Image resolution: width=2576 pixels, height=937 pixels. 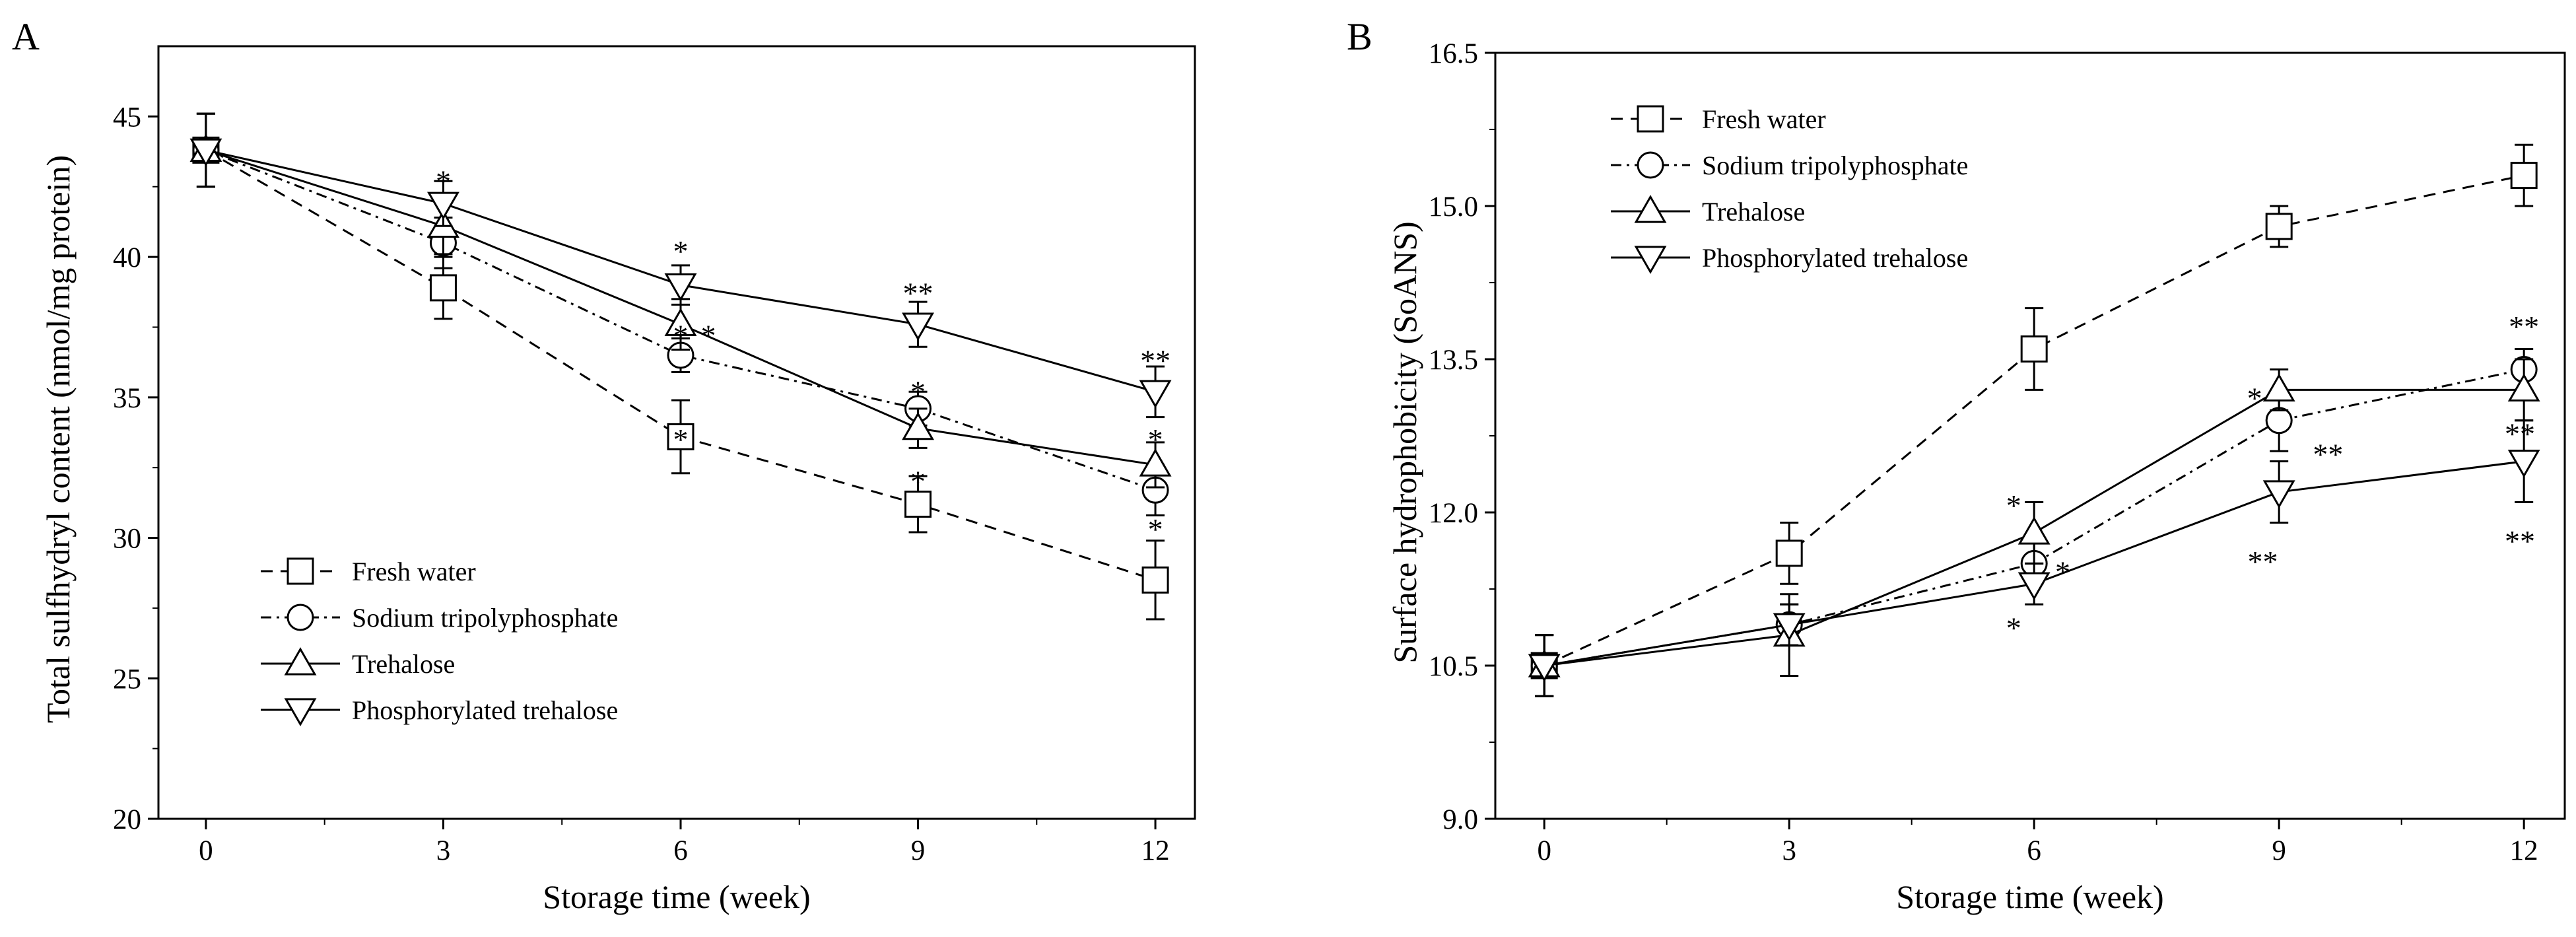 What do you see at coordinates (1460, 819) in the screenshot?
I see `y-tick-label: 9.0` at bounding box center [1460, 819].